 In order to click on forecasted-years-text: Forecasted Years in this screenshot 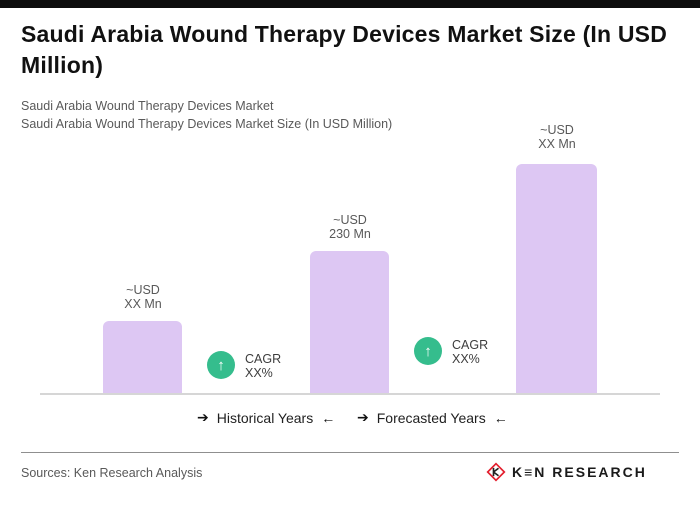, I will do `click(431, 417)`.